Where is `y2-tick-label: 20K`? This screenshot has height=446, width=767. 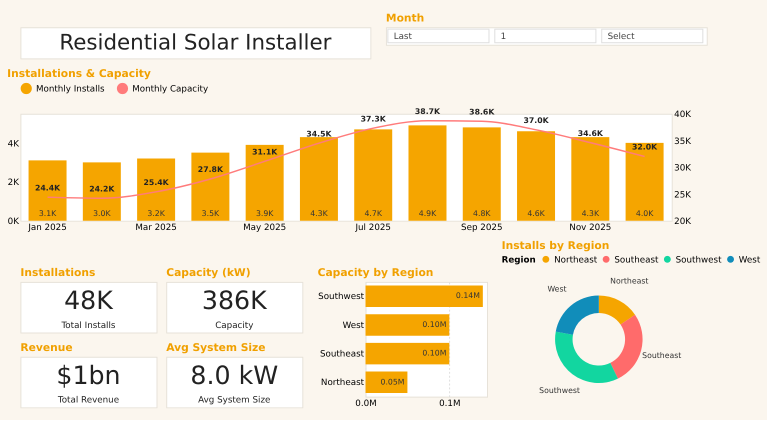 y2-tick-label: 20K is located at coordinates (683, 222).